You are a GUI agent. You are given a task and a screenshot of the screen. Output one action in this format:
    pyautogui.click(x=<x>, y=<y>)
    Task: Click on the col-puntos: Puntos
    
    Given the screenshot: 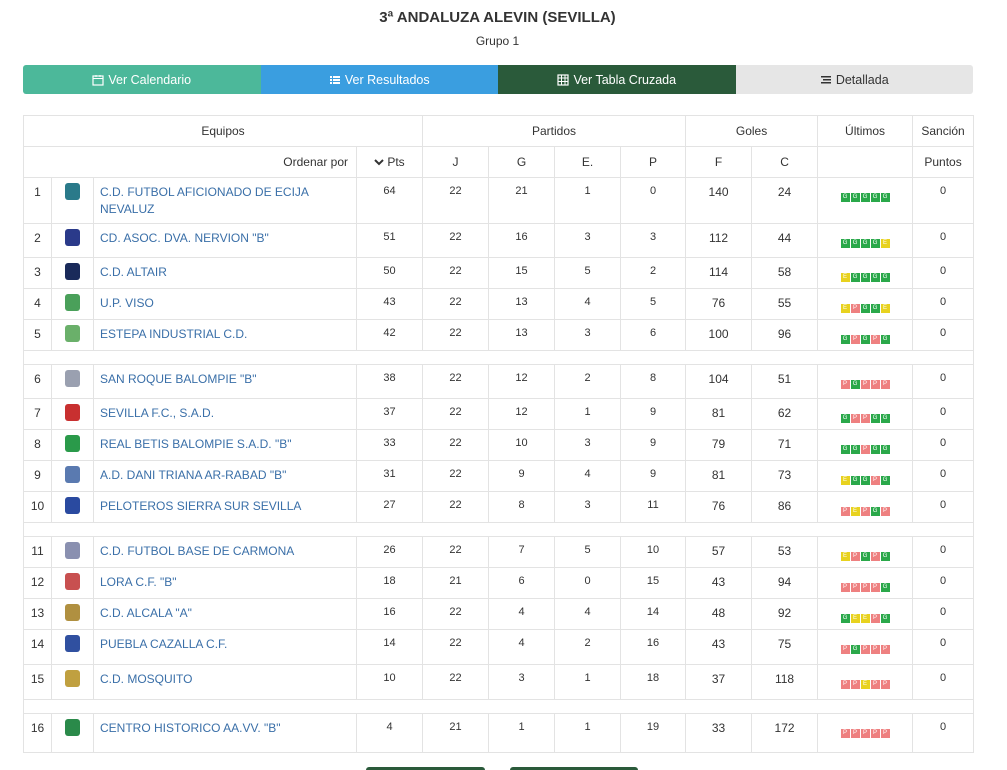 What is the action you would take?
    pyautogui.click(x=943, y=162)
    